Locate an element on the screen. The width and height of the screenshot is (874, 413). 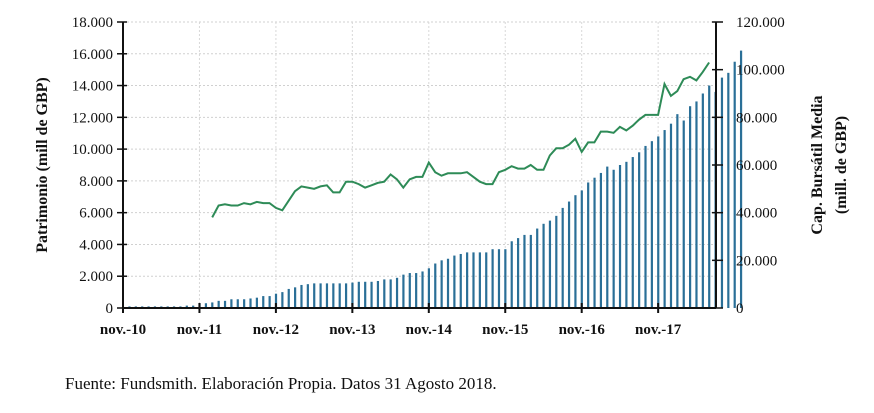
x-tick-label: nov.-15 is located at coordinates (505, 330).